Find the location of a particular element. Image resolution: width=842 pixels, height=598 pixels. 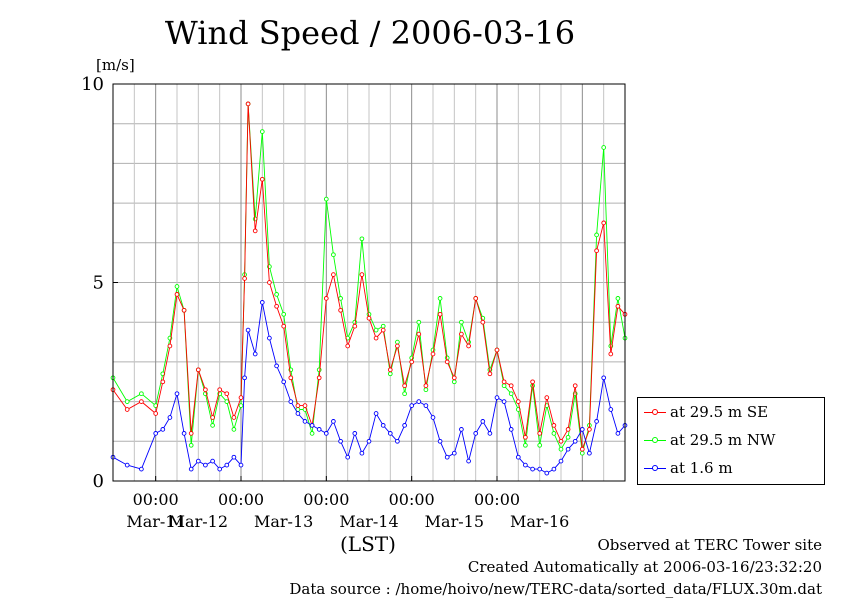

legend: at 29.5 m SE at 29.5 m NW at 1.6 m is located at coordinates (731, 441).